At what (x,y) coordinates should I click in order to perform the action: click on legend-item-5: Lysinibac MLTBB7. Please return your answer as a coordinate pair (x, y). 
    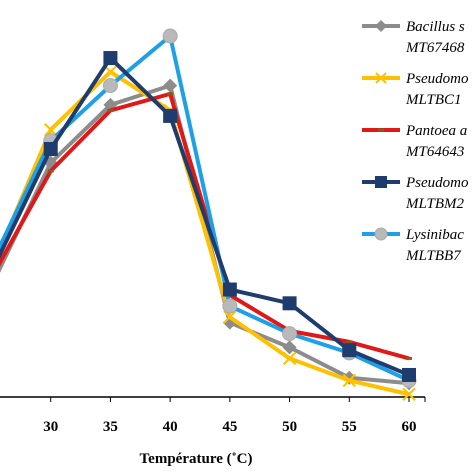
    Looking at the image, I should click on (413, 245).